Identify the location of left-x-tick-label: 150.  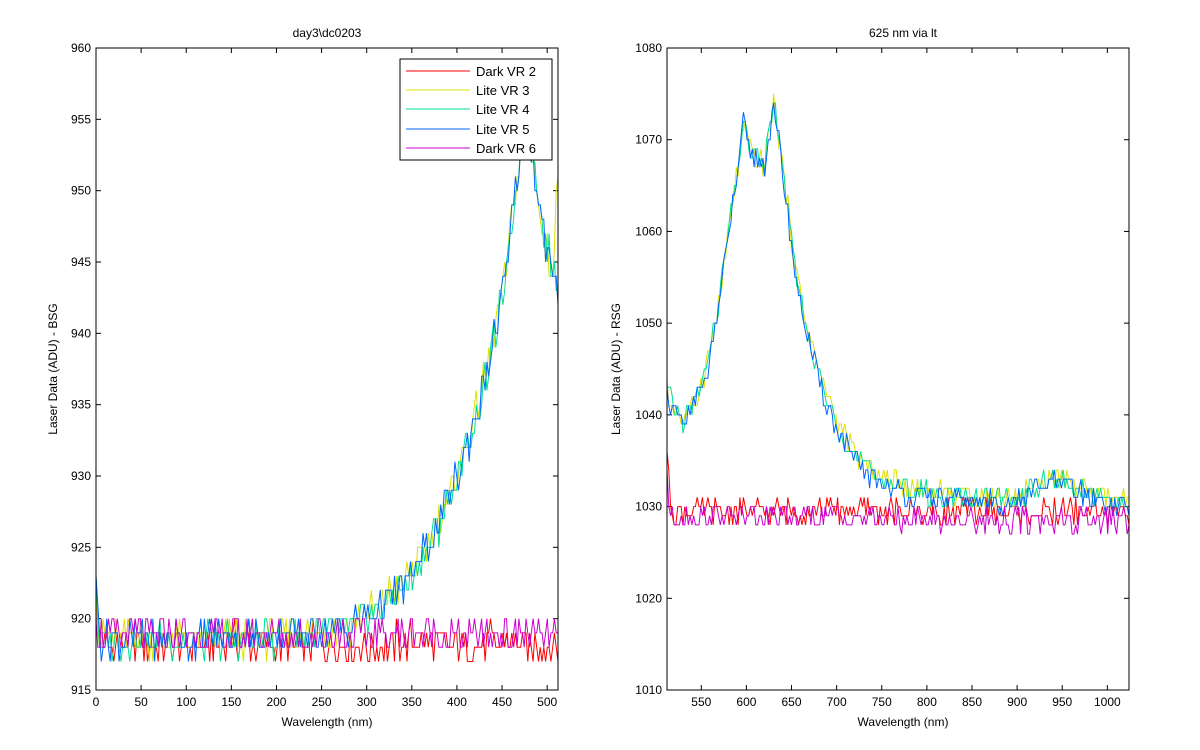
(231, 702).